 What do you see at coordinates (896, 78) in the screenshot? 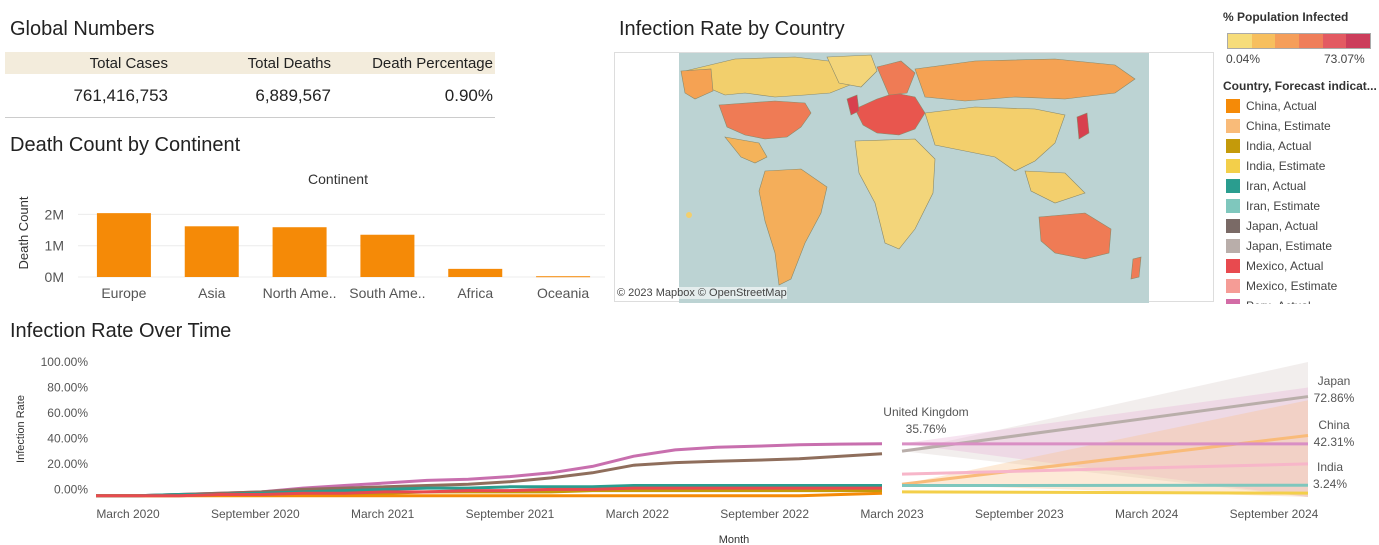
I see `region-scandinavia` at bounding box center [896, 78].